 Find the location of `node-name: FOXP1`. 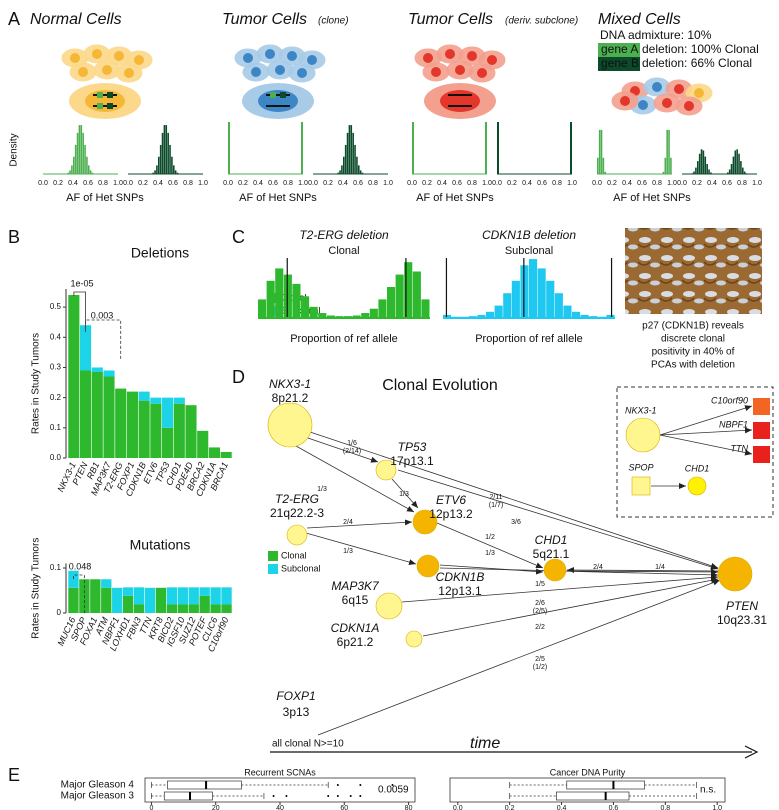

node-name: FOXP1 is located at coordinates (295, 696).